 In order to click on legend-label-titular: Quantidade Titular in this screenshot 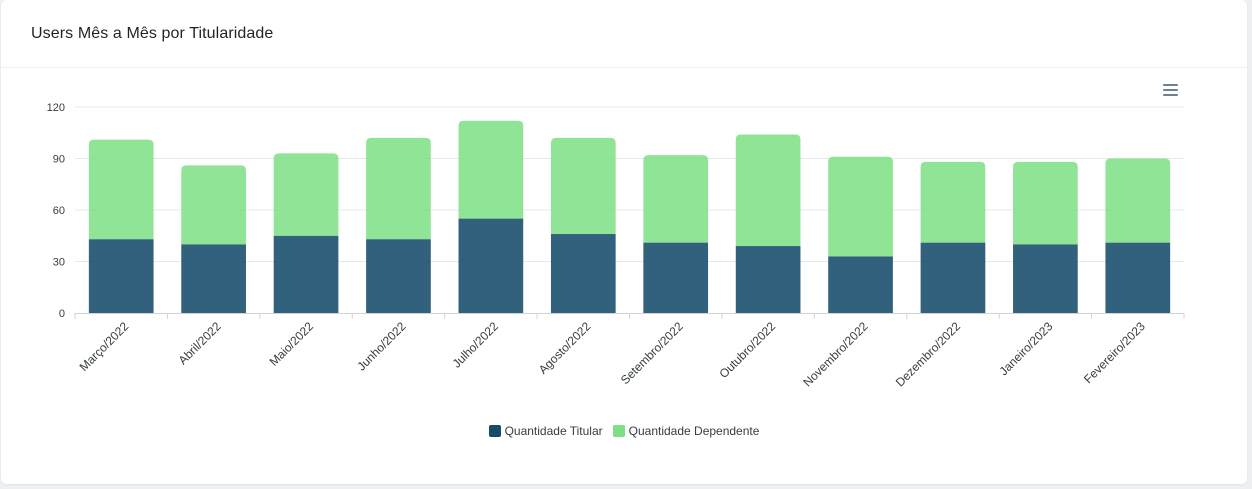, I will do `click(553, 431)`.